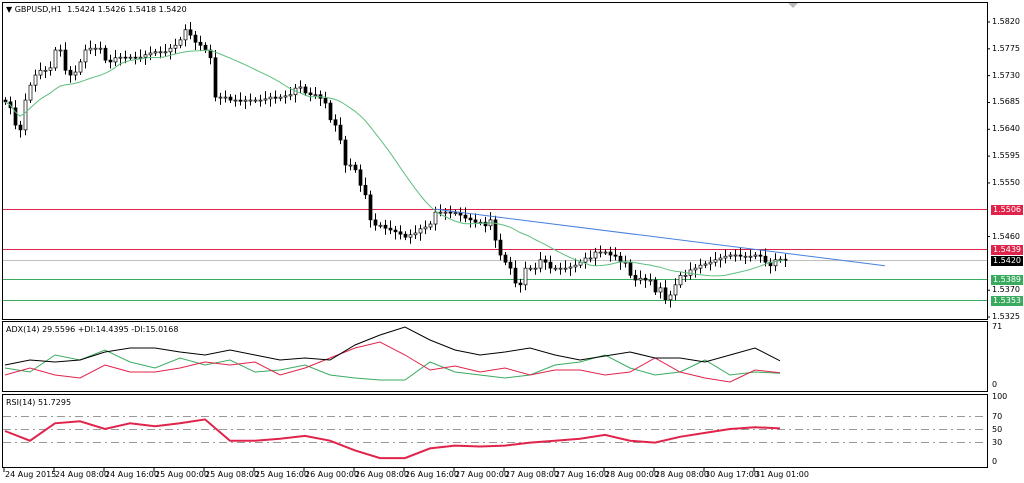 The width and height of the screenshot is (1024, 483). I want to click on time-tick-label: 27 Aug 16:00, so click(582, 474).